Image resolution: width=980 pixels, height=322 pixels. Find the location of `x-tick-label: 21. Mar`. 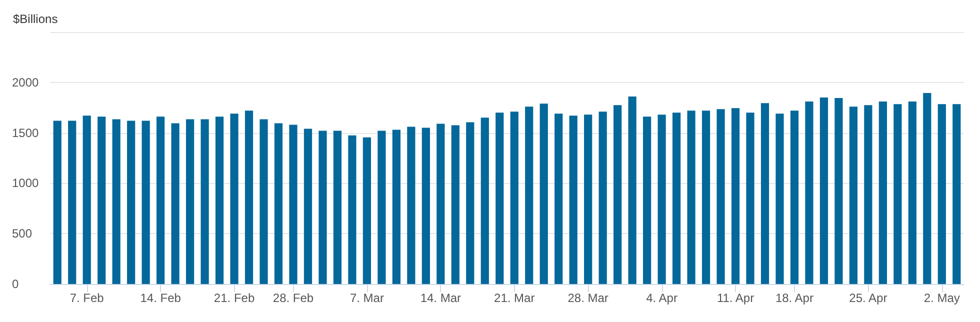

x-tick-label: 21. Mar is located at coordinates (514, 298).